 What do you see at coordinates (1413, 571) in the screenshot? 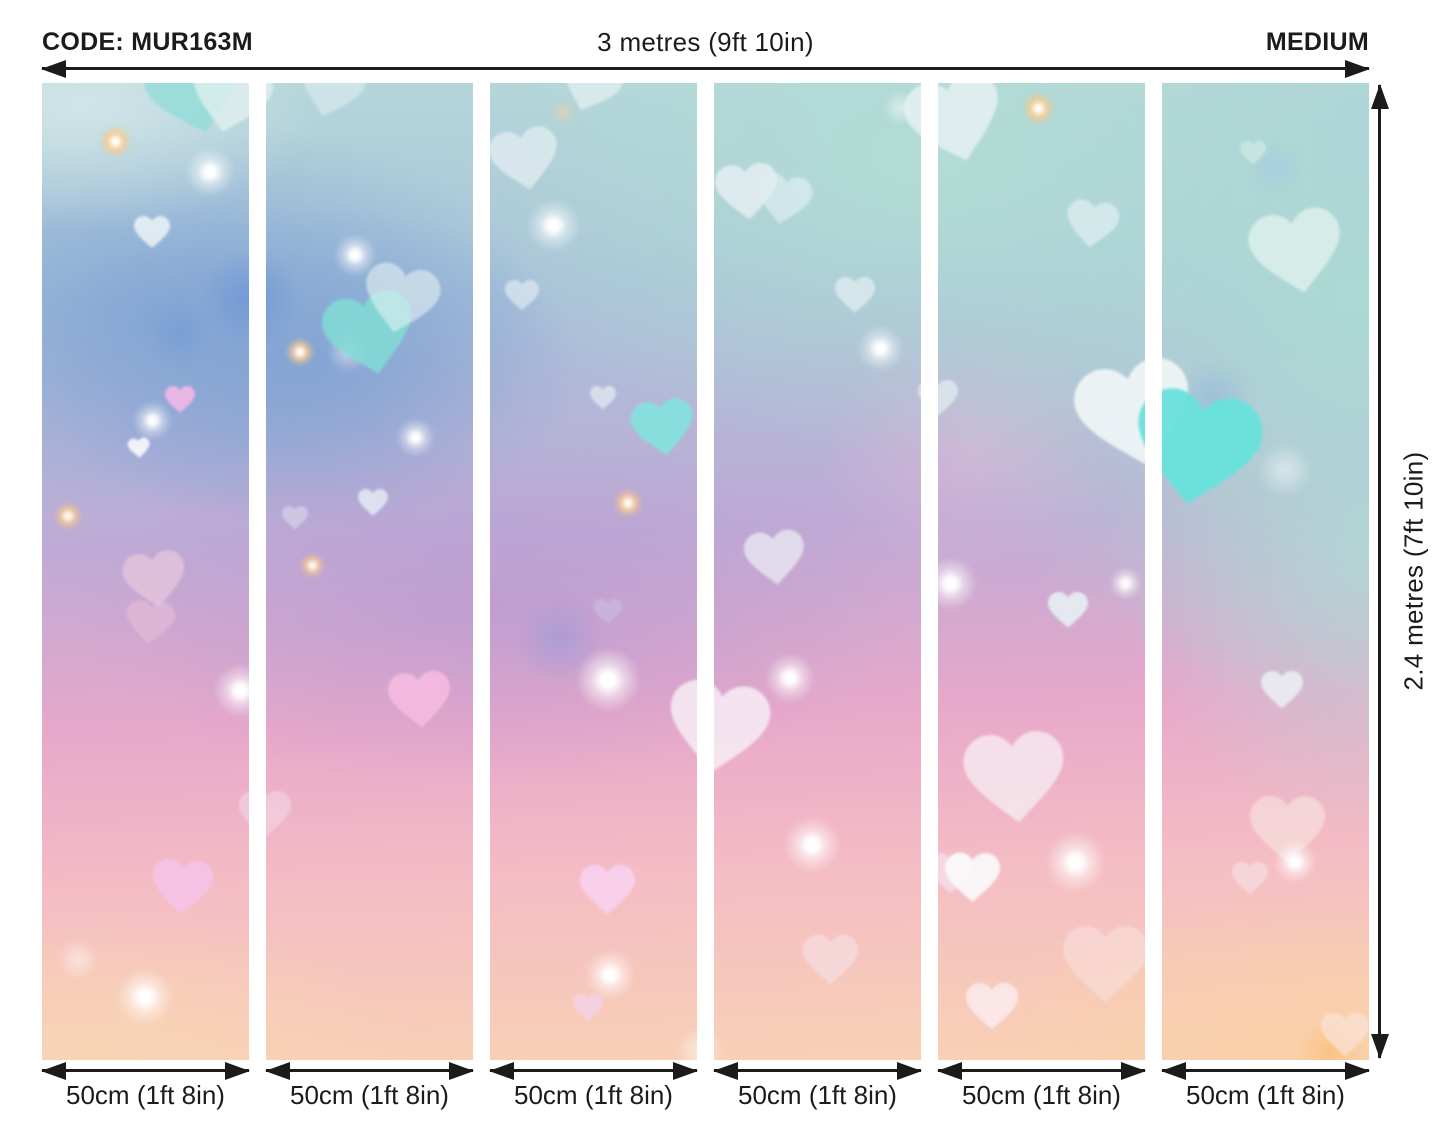
I see `total-height-label: 2.4 metres (7ft 10in)` at bounding box center [1413, 571].